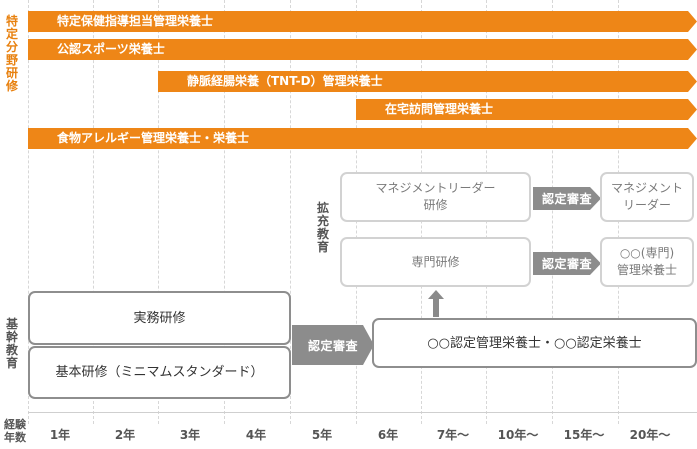 This screenshot has height=449, width=697. I want to click on specialist-training-box: 専門研修, so click(435, 262).